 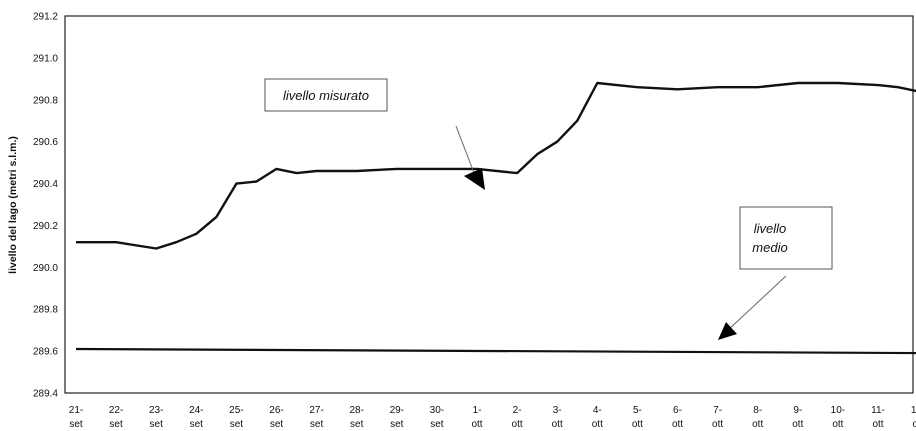 What do you see at coordinates (466, 152) in the screenshot?
I see `annotation-arrow-measured` at bounding box center [466, 152].